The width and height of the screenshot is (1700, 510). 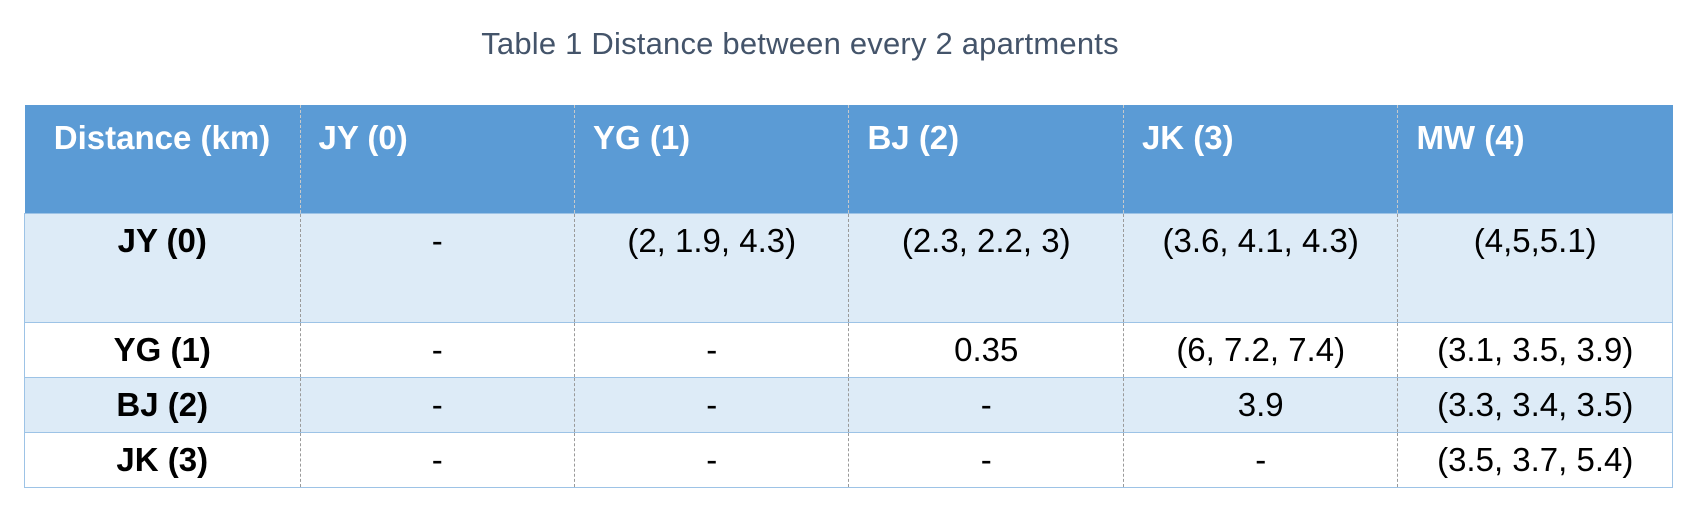 What do you see at coordinates (1535, 459) in the screenshot?
I see `table-cell: (3.5, 3.7, 5.4)` at bounding box center [1535, 459].